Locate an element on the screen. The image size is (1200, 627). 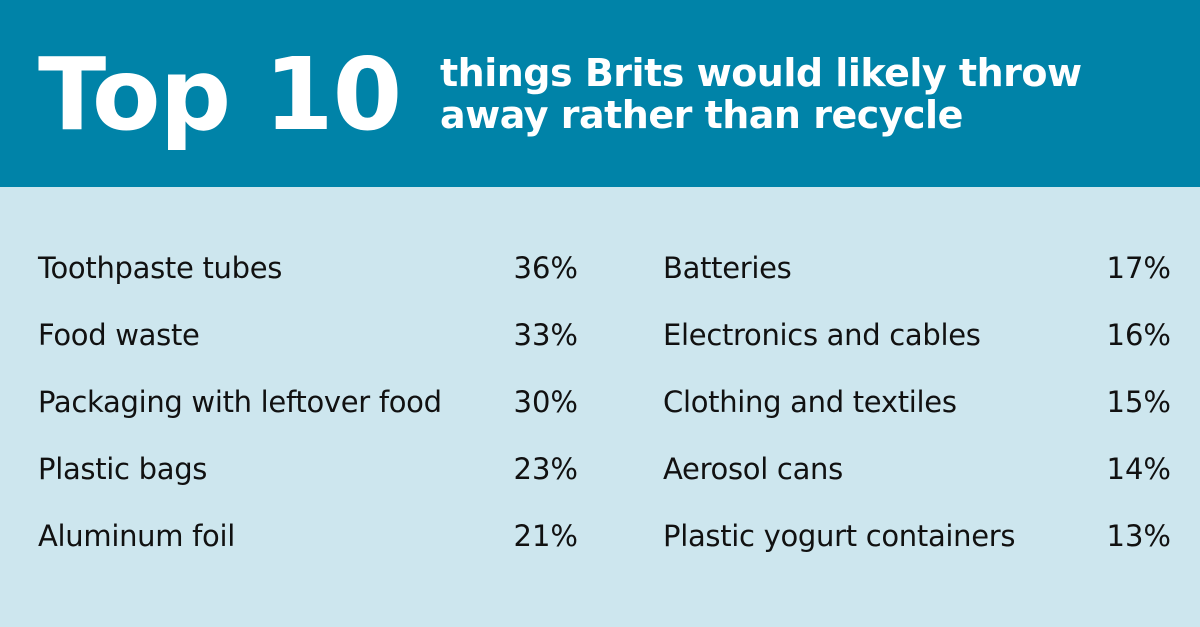
item-percent: 33% is located at coordinates (545, 335).